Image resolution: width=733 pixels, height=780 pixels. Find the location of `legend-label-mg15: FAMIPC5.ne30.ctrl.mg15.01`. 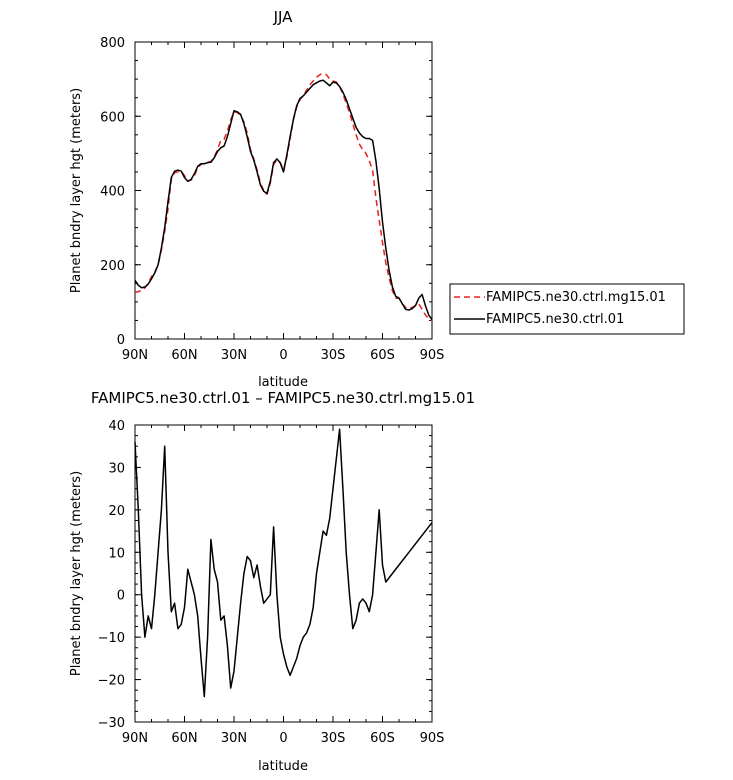

legend-label-mg15: FAMIPC5.ne30.ctrl.mg15.01 is located at coordinates (576, 297).